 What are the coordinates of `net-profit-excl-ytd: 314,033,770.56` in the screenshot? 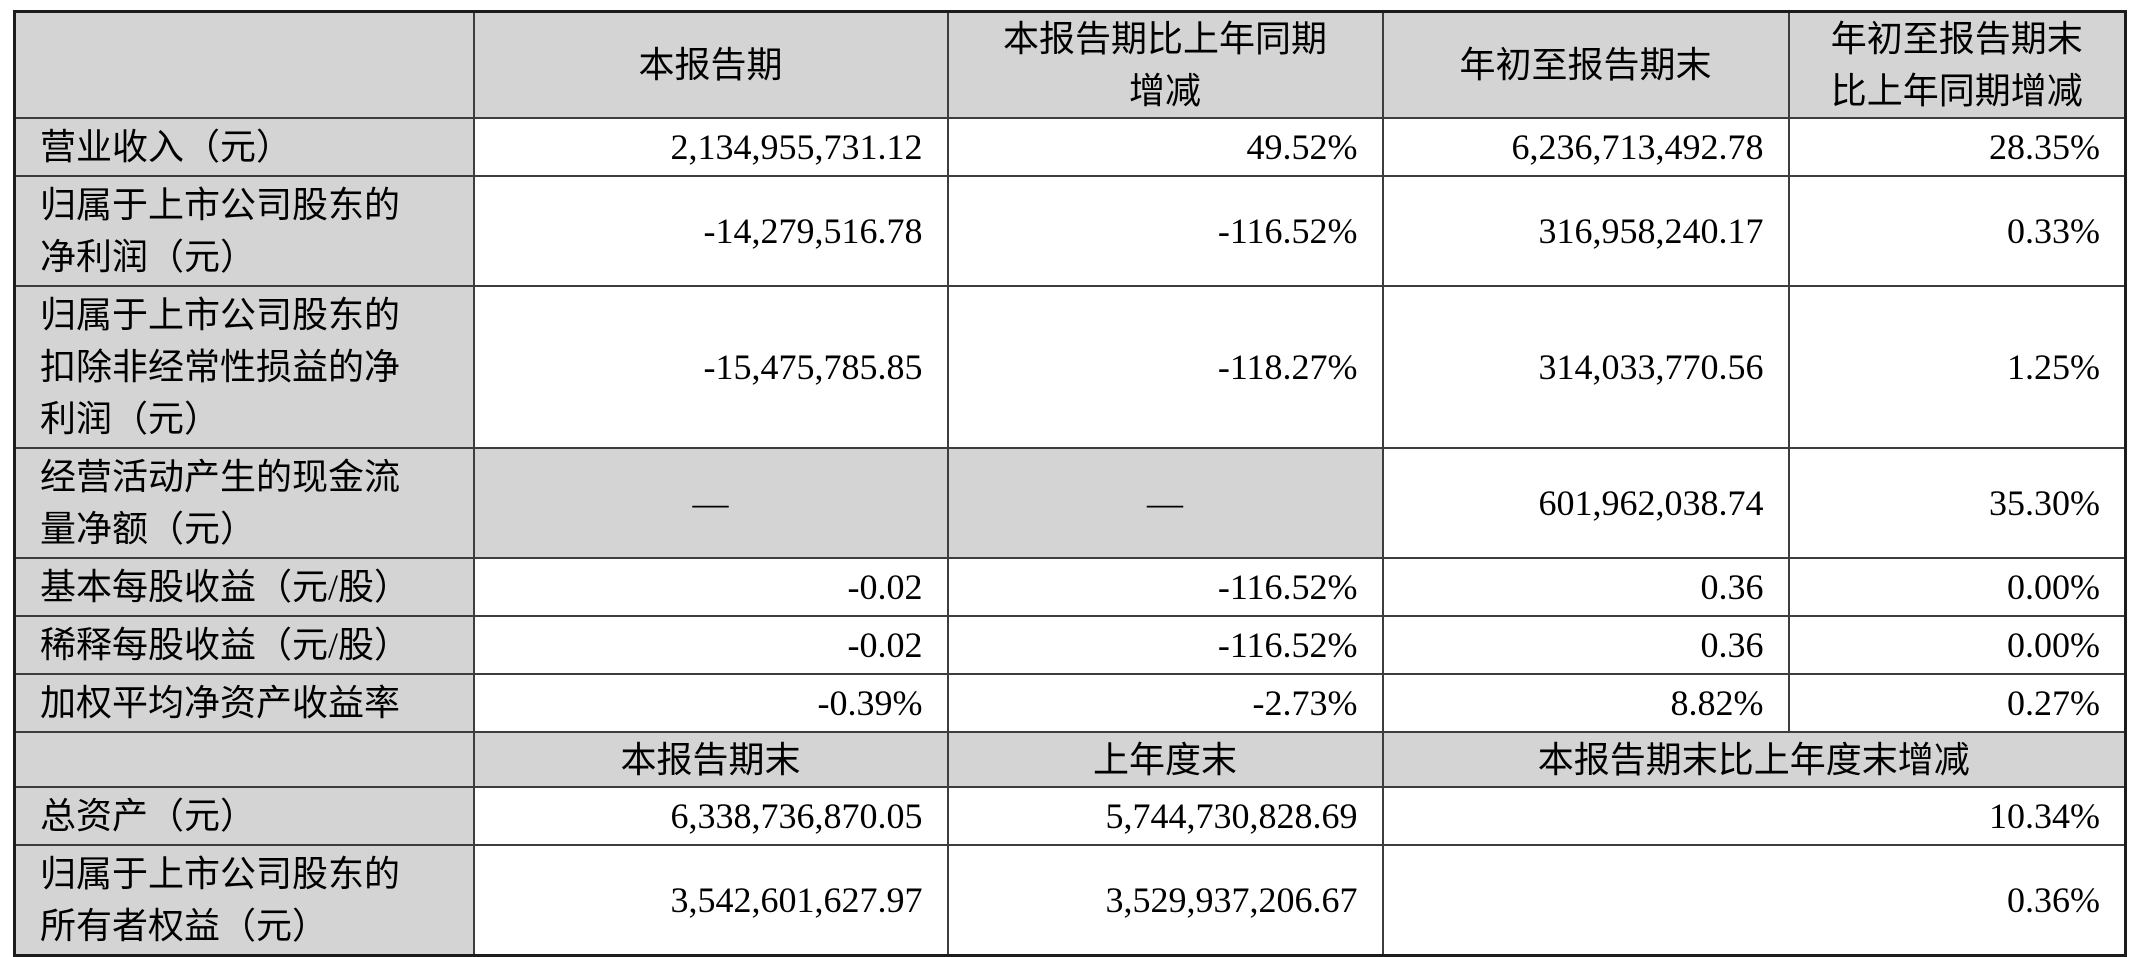 It's located at (1585, 367).